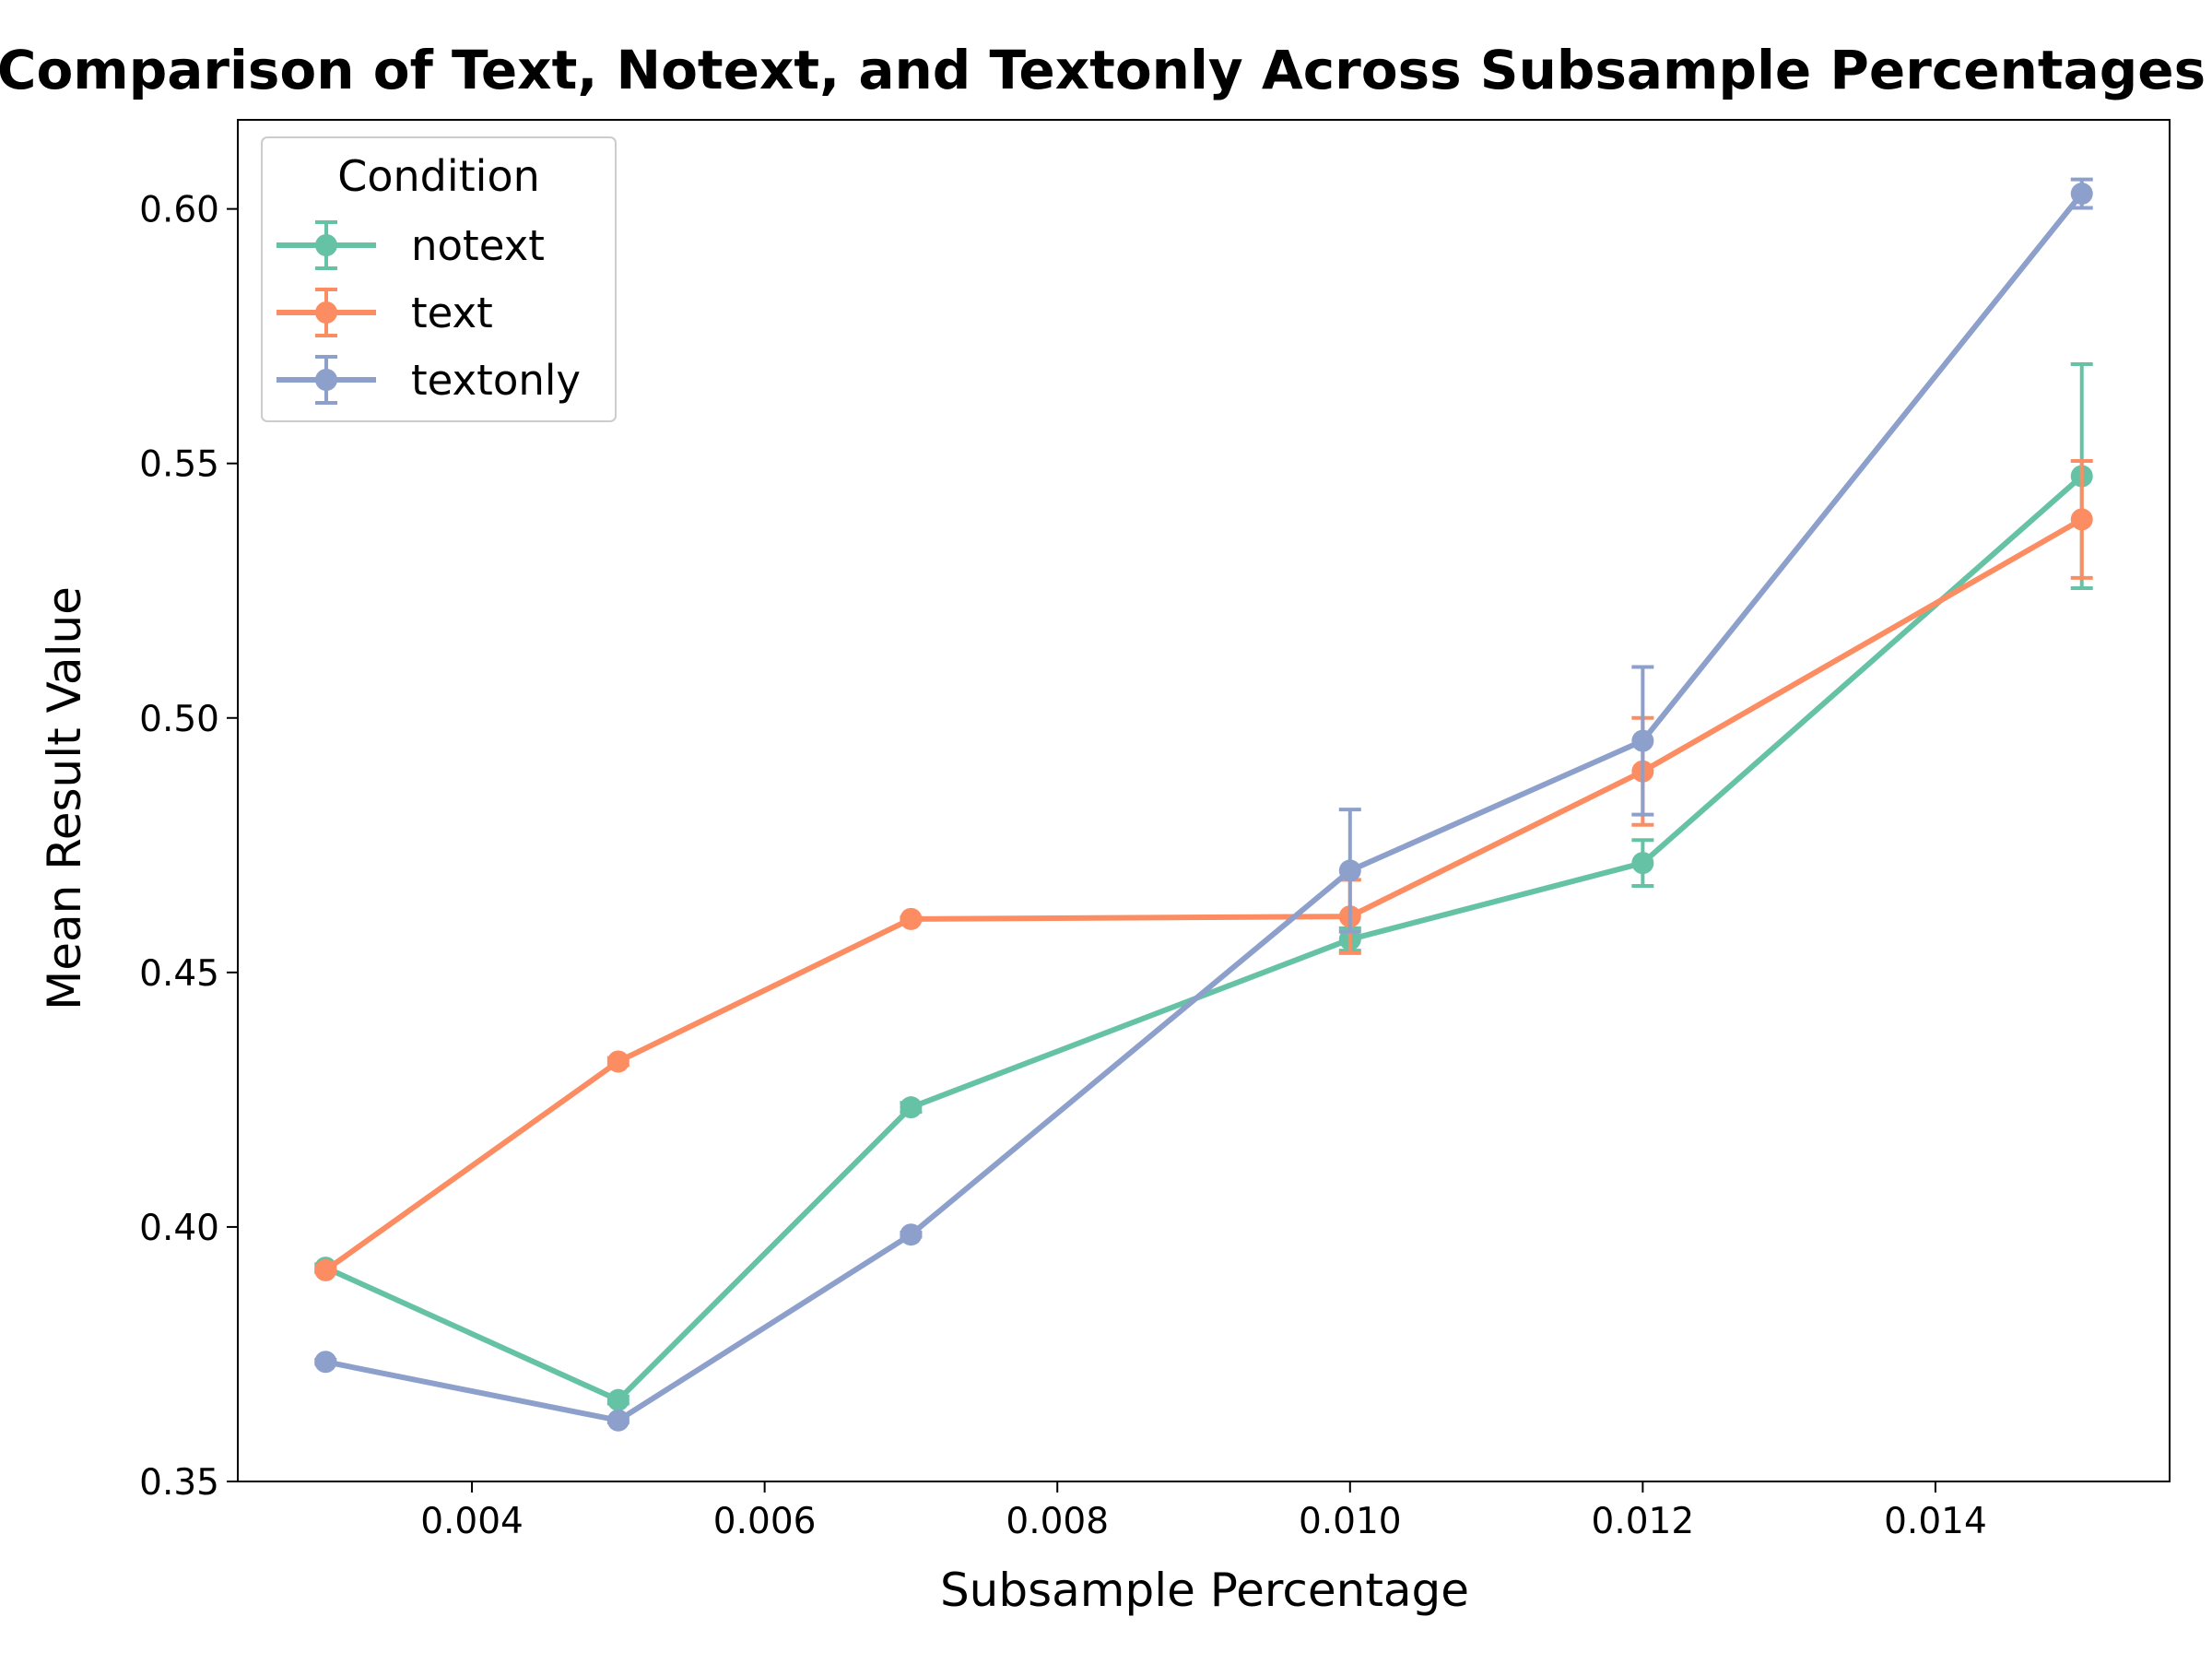 Image resolution: width=2212 pixels, height=1664 pixels. I want to click on y-tick-label: 0.35, so click(179, 1483).